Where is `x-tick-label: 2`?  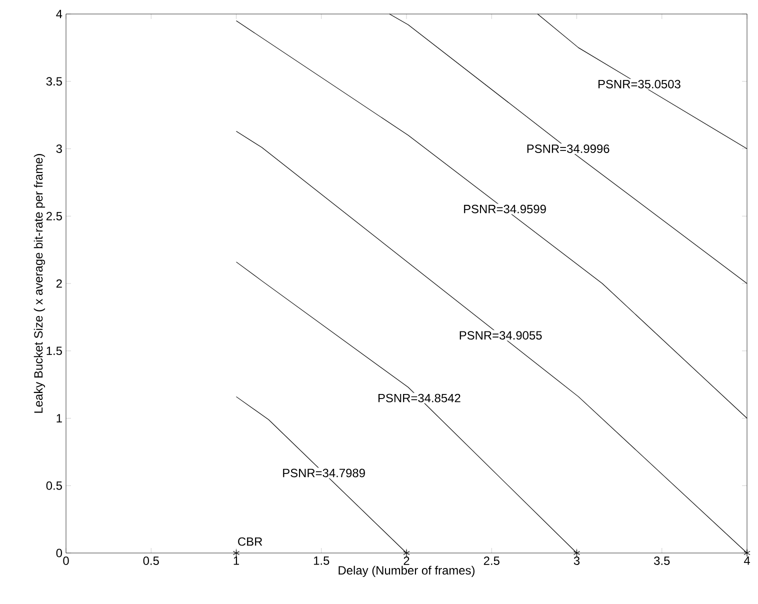
x-tick-label: 2 is located at coordinates (407, 560).